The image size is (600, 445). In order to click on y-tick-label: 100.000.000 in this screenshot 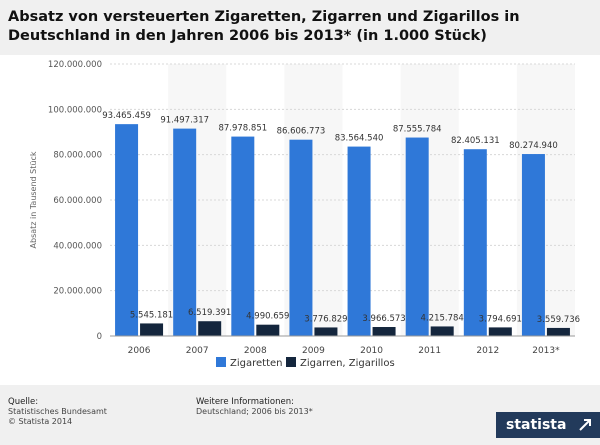, I will do `click(75, 110)`.